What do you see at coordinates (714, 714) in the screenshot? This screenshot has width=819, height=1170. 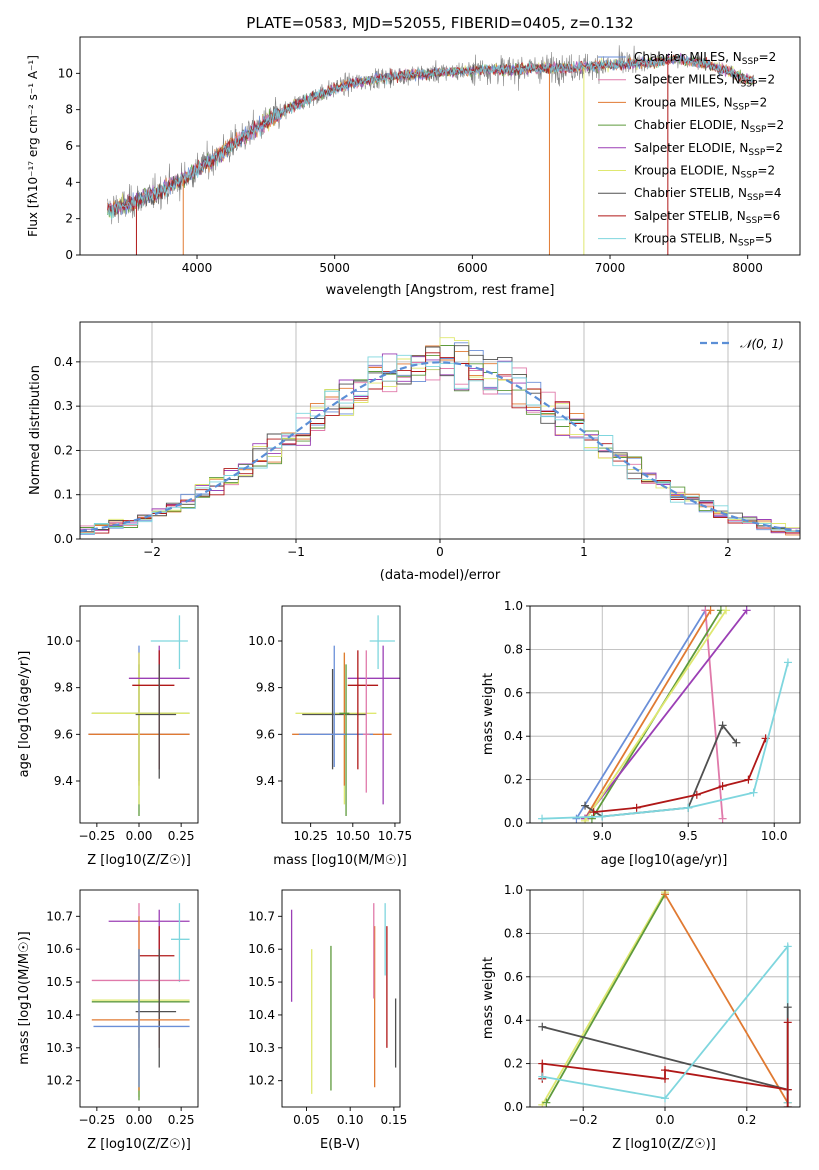 I see `weight-line-salpeter_miles` at bounding box center [714, 714].